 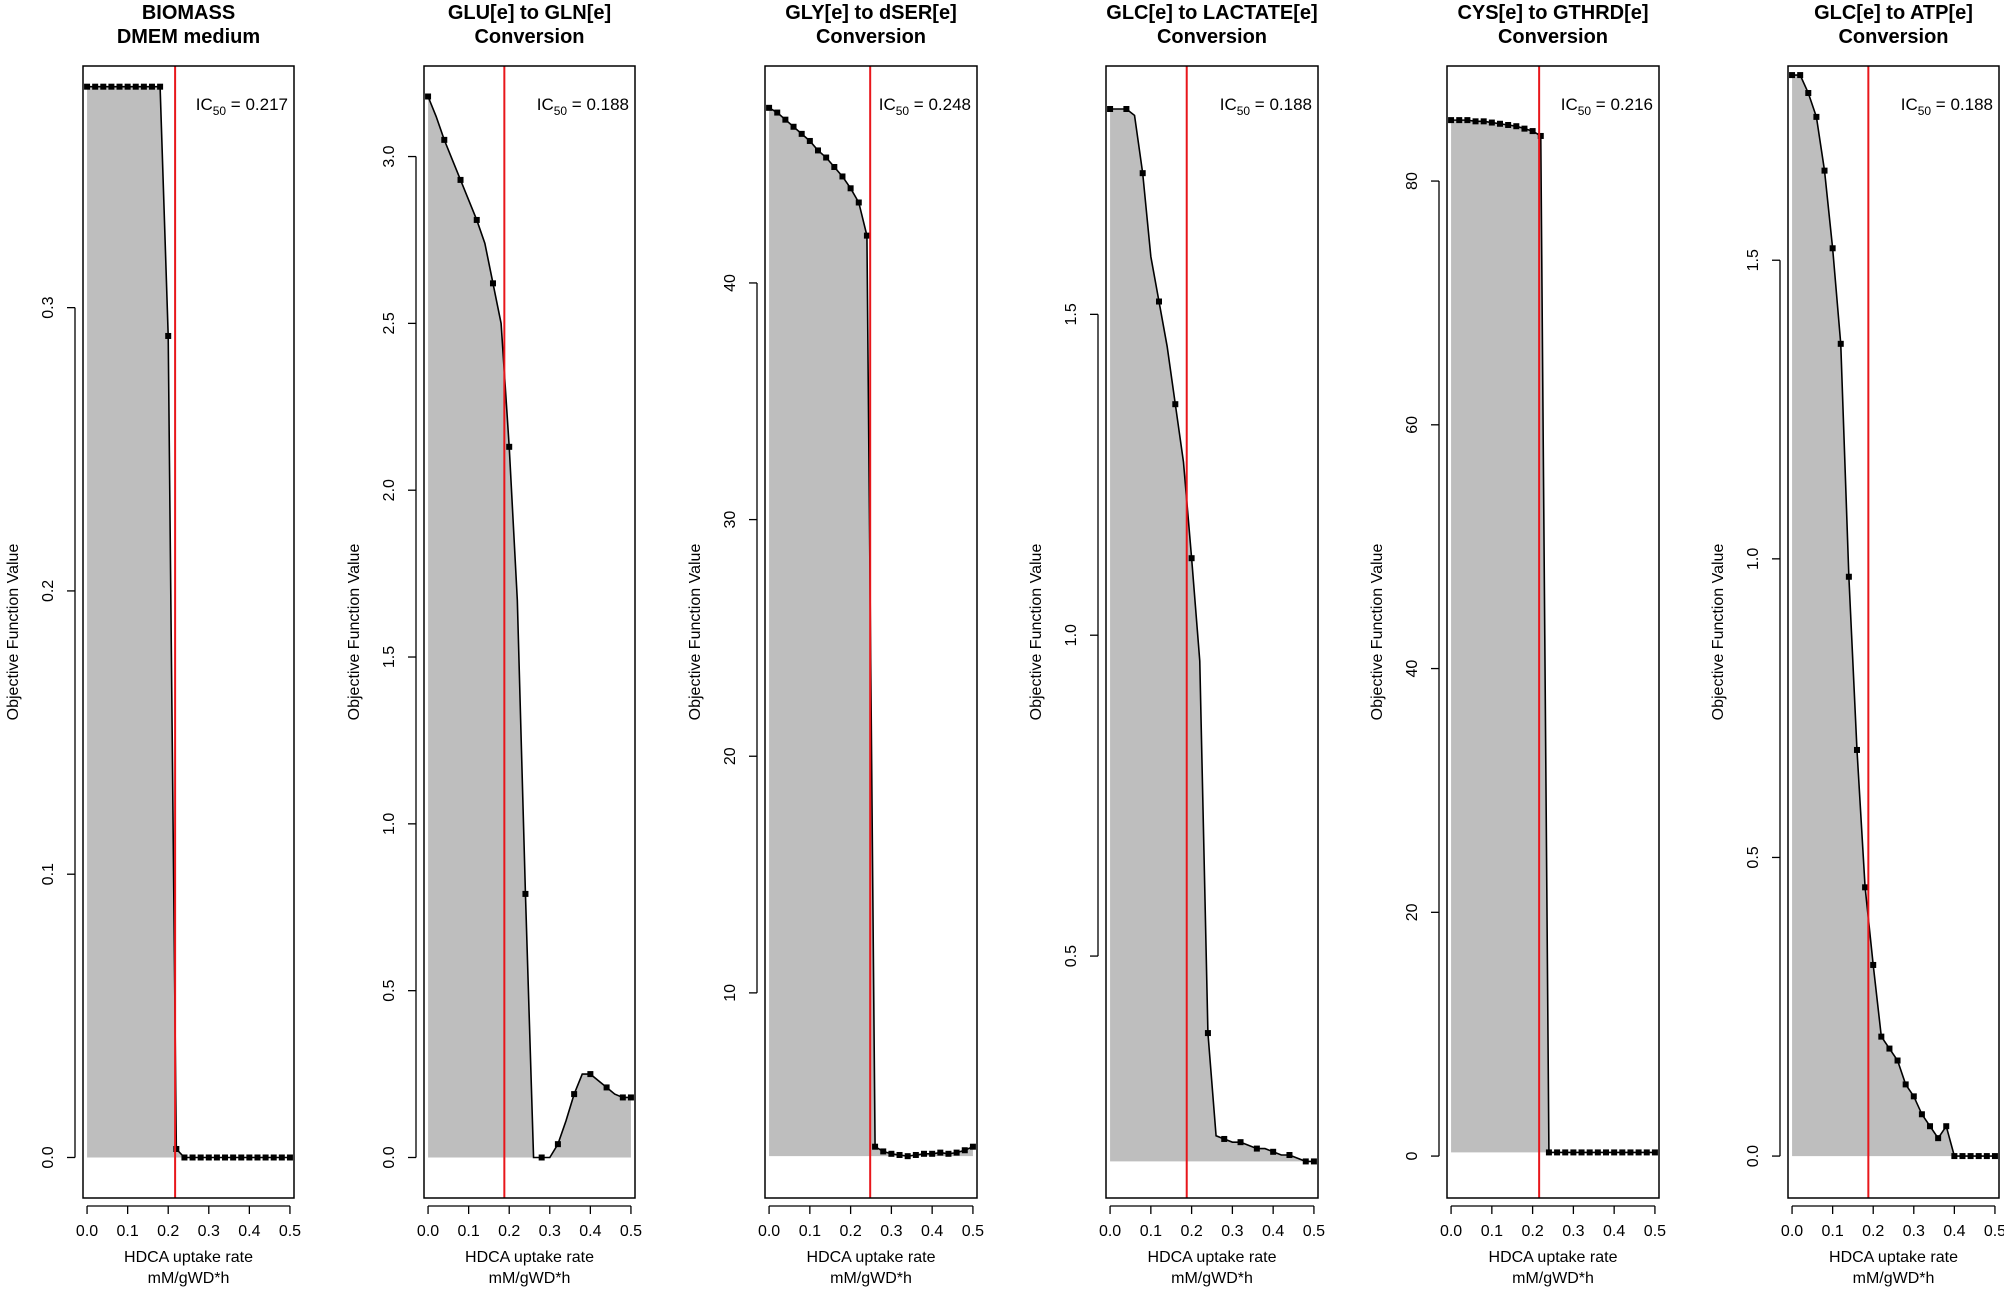 What do you see at coordinates (1412, 181) in the screenshot?
I see `y-tick-label: 80` at bounding box center [1412, 181].